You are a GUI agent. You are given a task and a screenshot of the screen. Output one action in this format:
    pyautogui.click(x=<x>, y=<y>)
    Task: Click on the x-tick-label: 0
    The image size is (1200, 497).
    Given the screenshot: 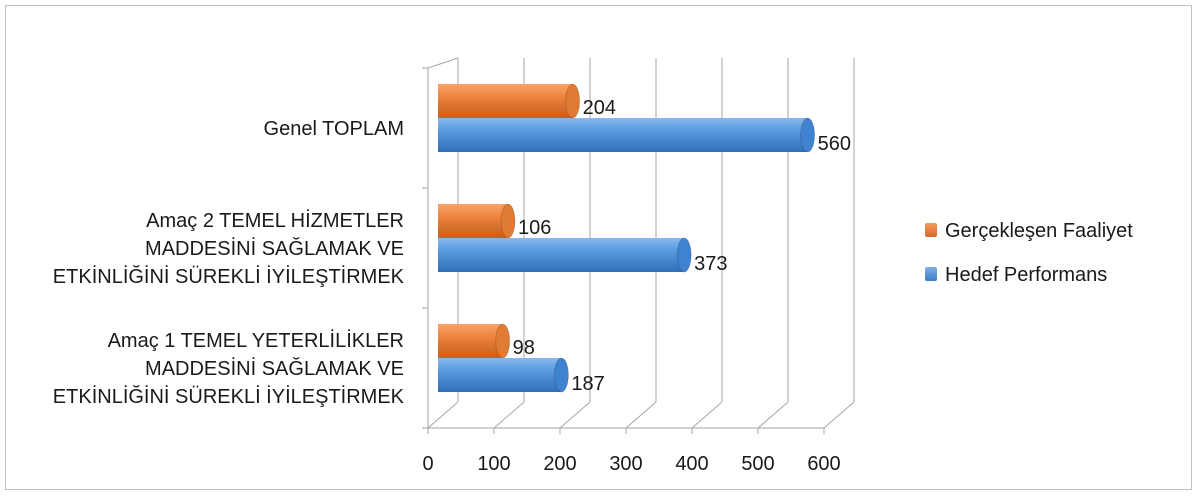 What is the action you would take?
    pyautogui.click(x=427, y=464)
    